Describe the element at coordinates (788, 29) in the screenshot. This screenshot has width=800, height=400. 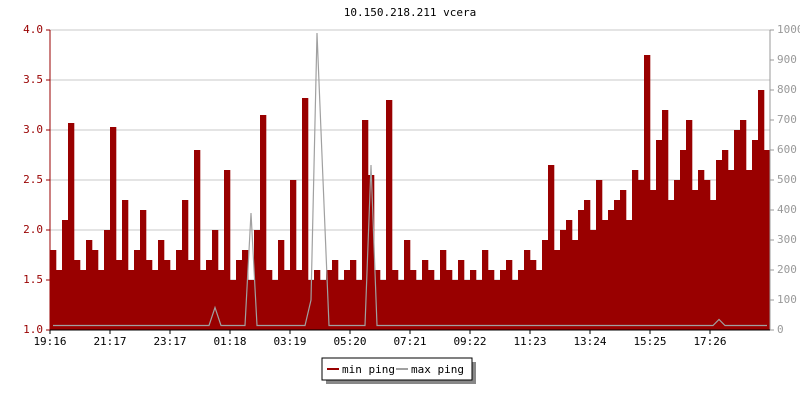
I see `y2-tick-label: 1000` at that location.